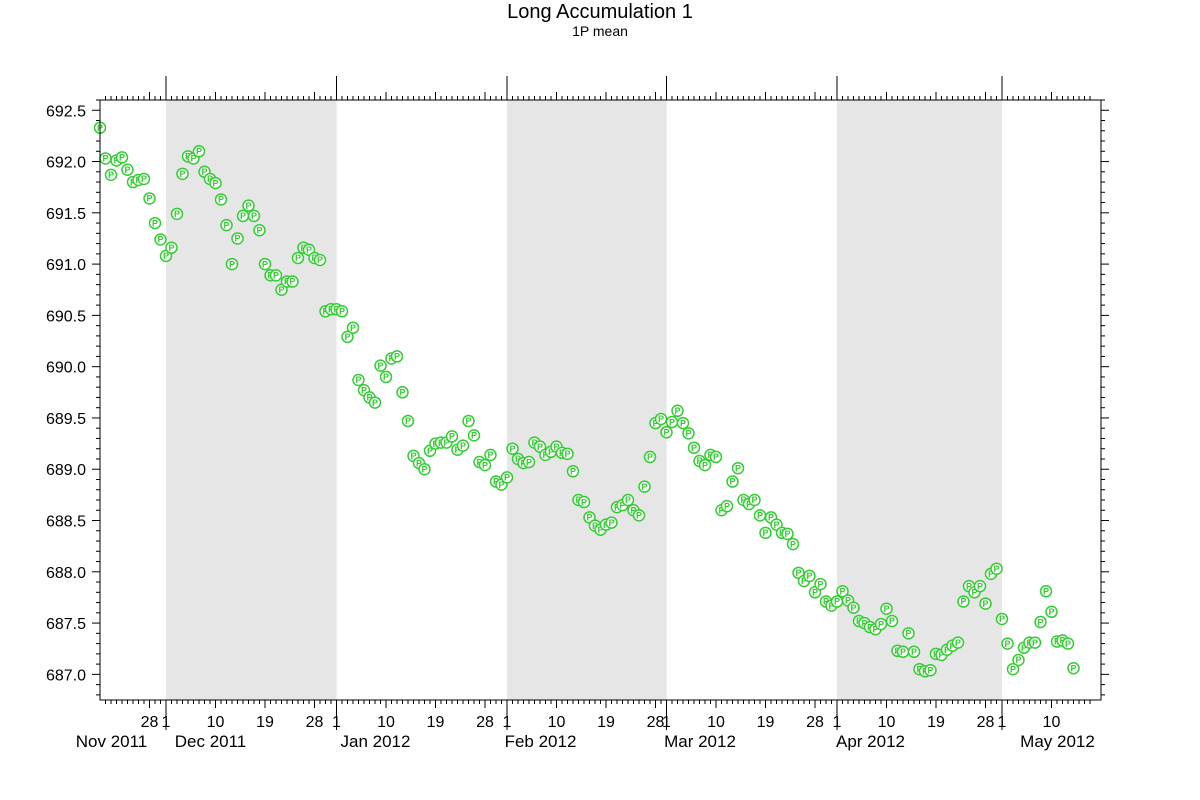 The height and width of the screenshot is (800, 1200). I want to click on y-tick-label: 688.5, so click(66, 522).